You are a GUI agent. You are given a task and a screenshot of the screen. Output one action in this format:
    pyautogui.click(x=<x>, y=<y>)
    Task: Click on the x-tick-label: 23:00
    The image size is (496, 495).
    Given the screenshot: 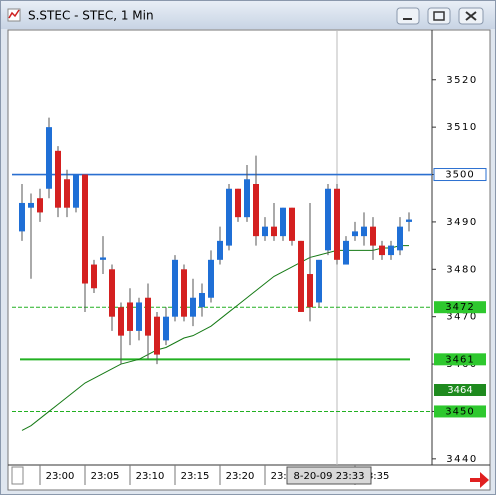 What is the action you would take?
    pyautogui.click(x=60, y=476)
    